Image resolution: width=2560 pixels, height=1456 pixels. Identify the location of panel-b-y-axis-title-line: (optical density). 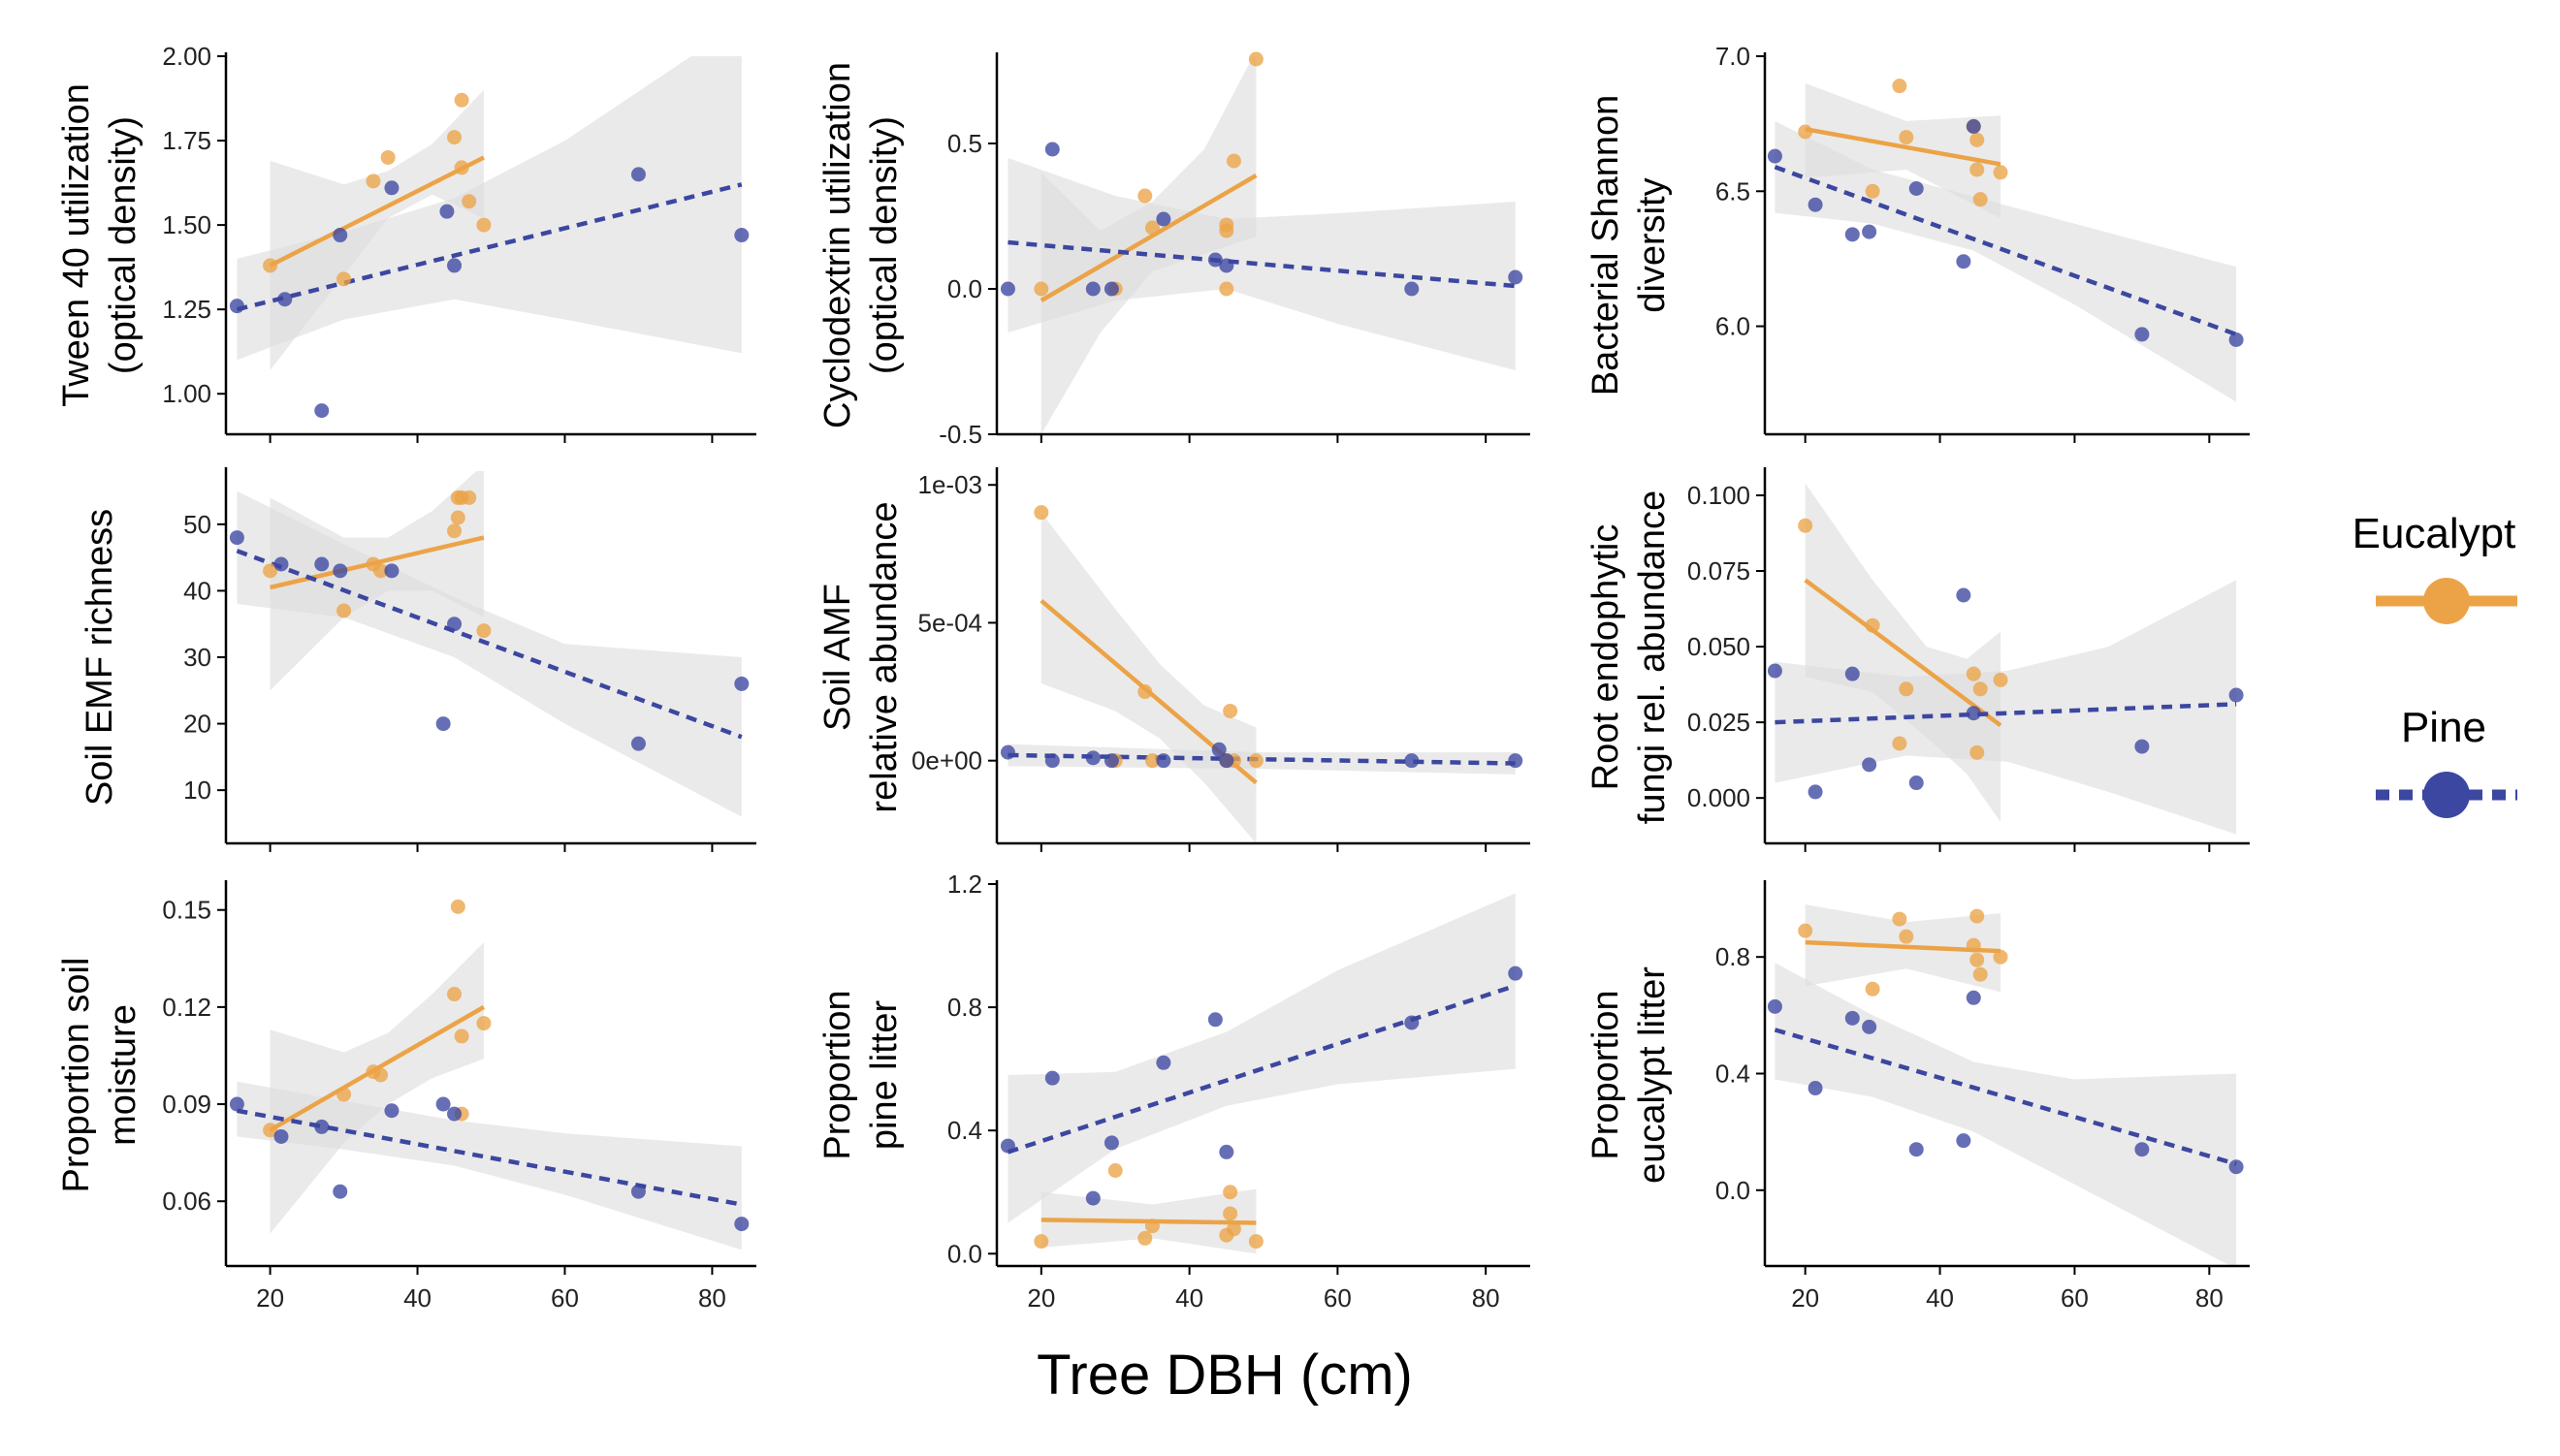
(884, 245).